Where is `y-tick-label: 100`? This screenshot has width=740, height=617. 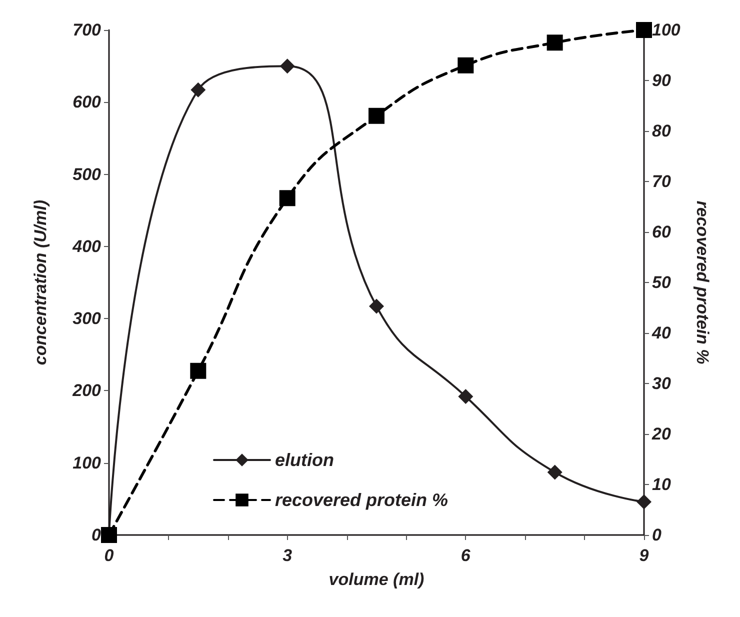 y-tick-label: 100 is located at coordinates (87, 462).